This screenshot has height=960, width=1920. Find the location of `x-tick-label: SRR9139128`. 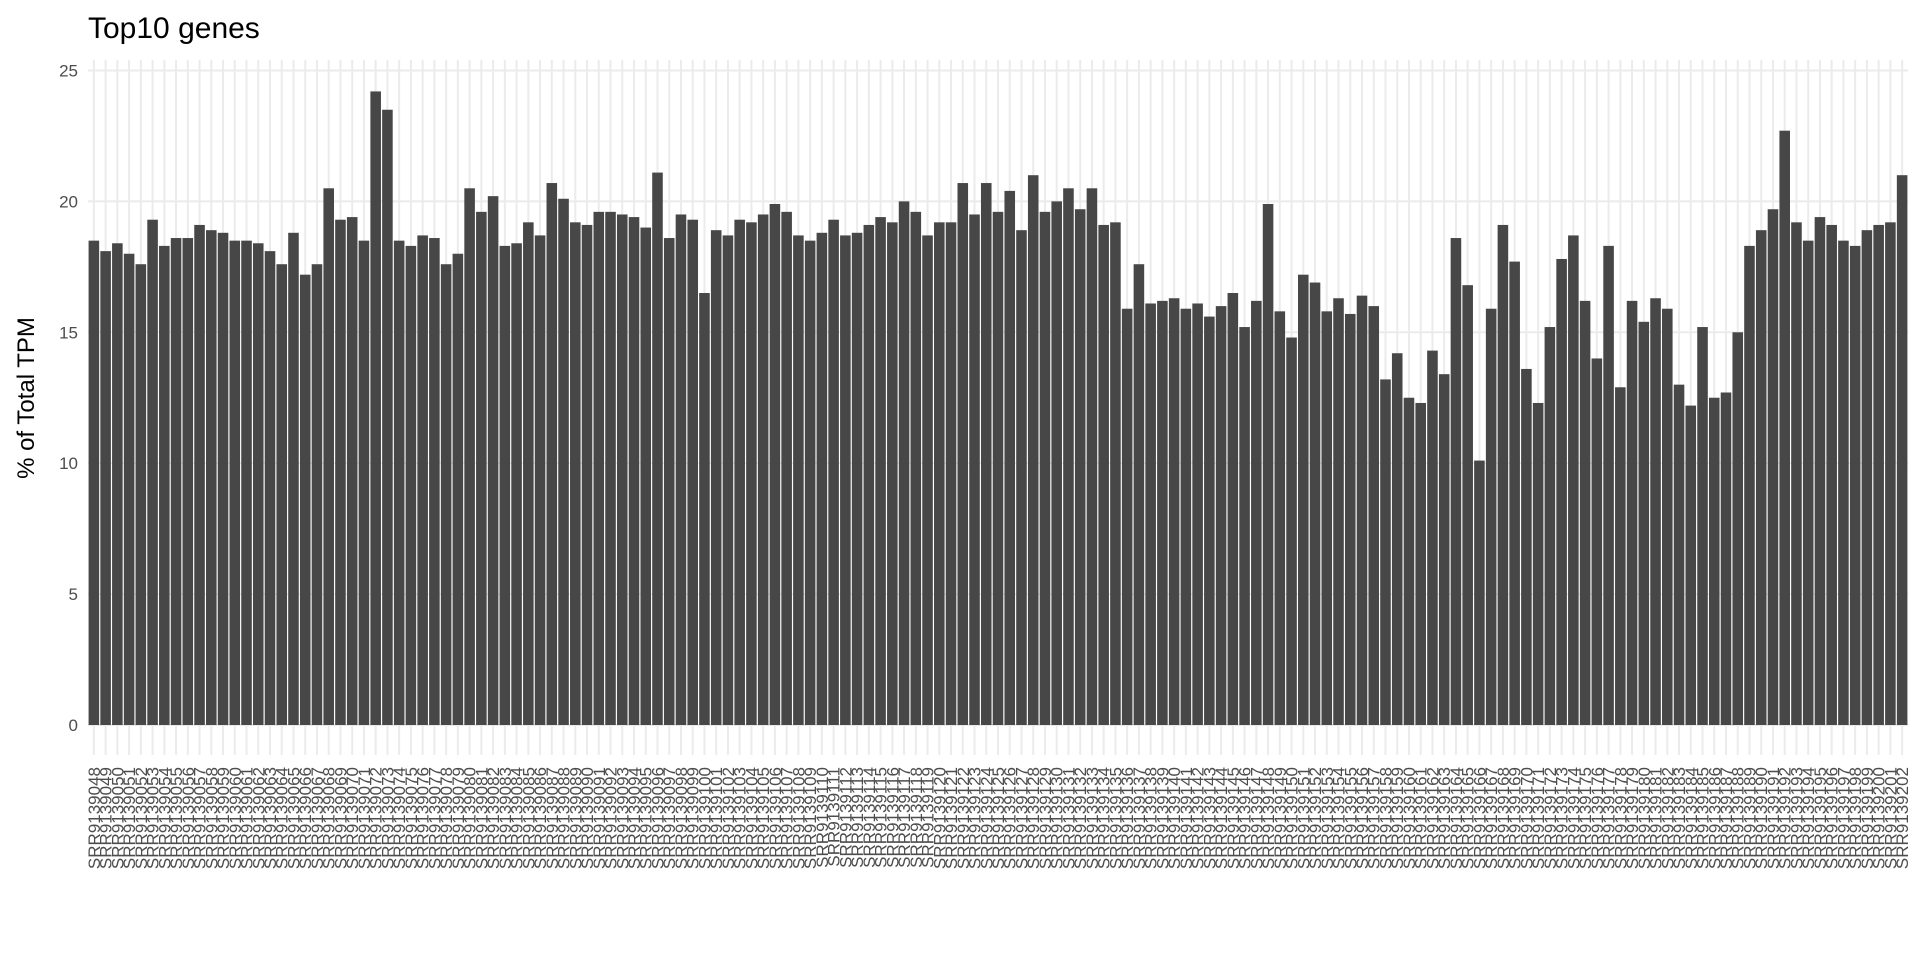

x-tick-label: SRR9139128 is located at coordinates (1033, 818).